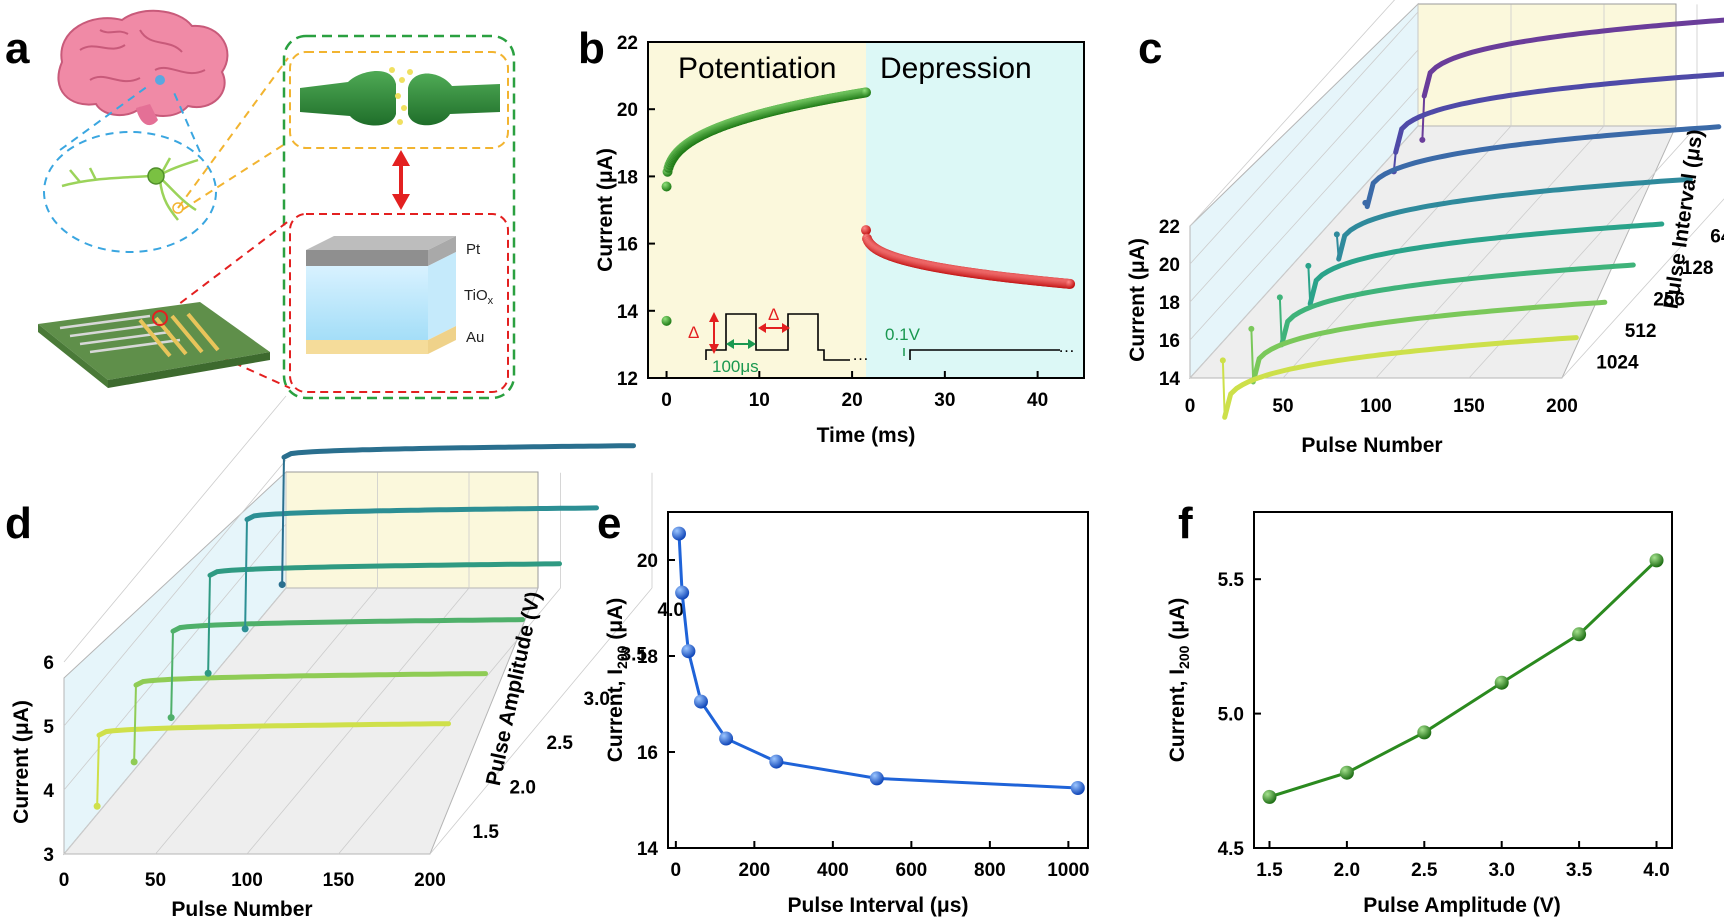  I want to click on panel-e-line, so click(877, 661).